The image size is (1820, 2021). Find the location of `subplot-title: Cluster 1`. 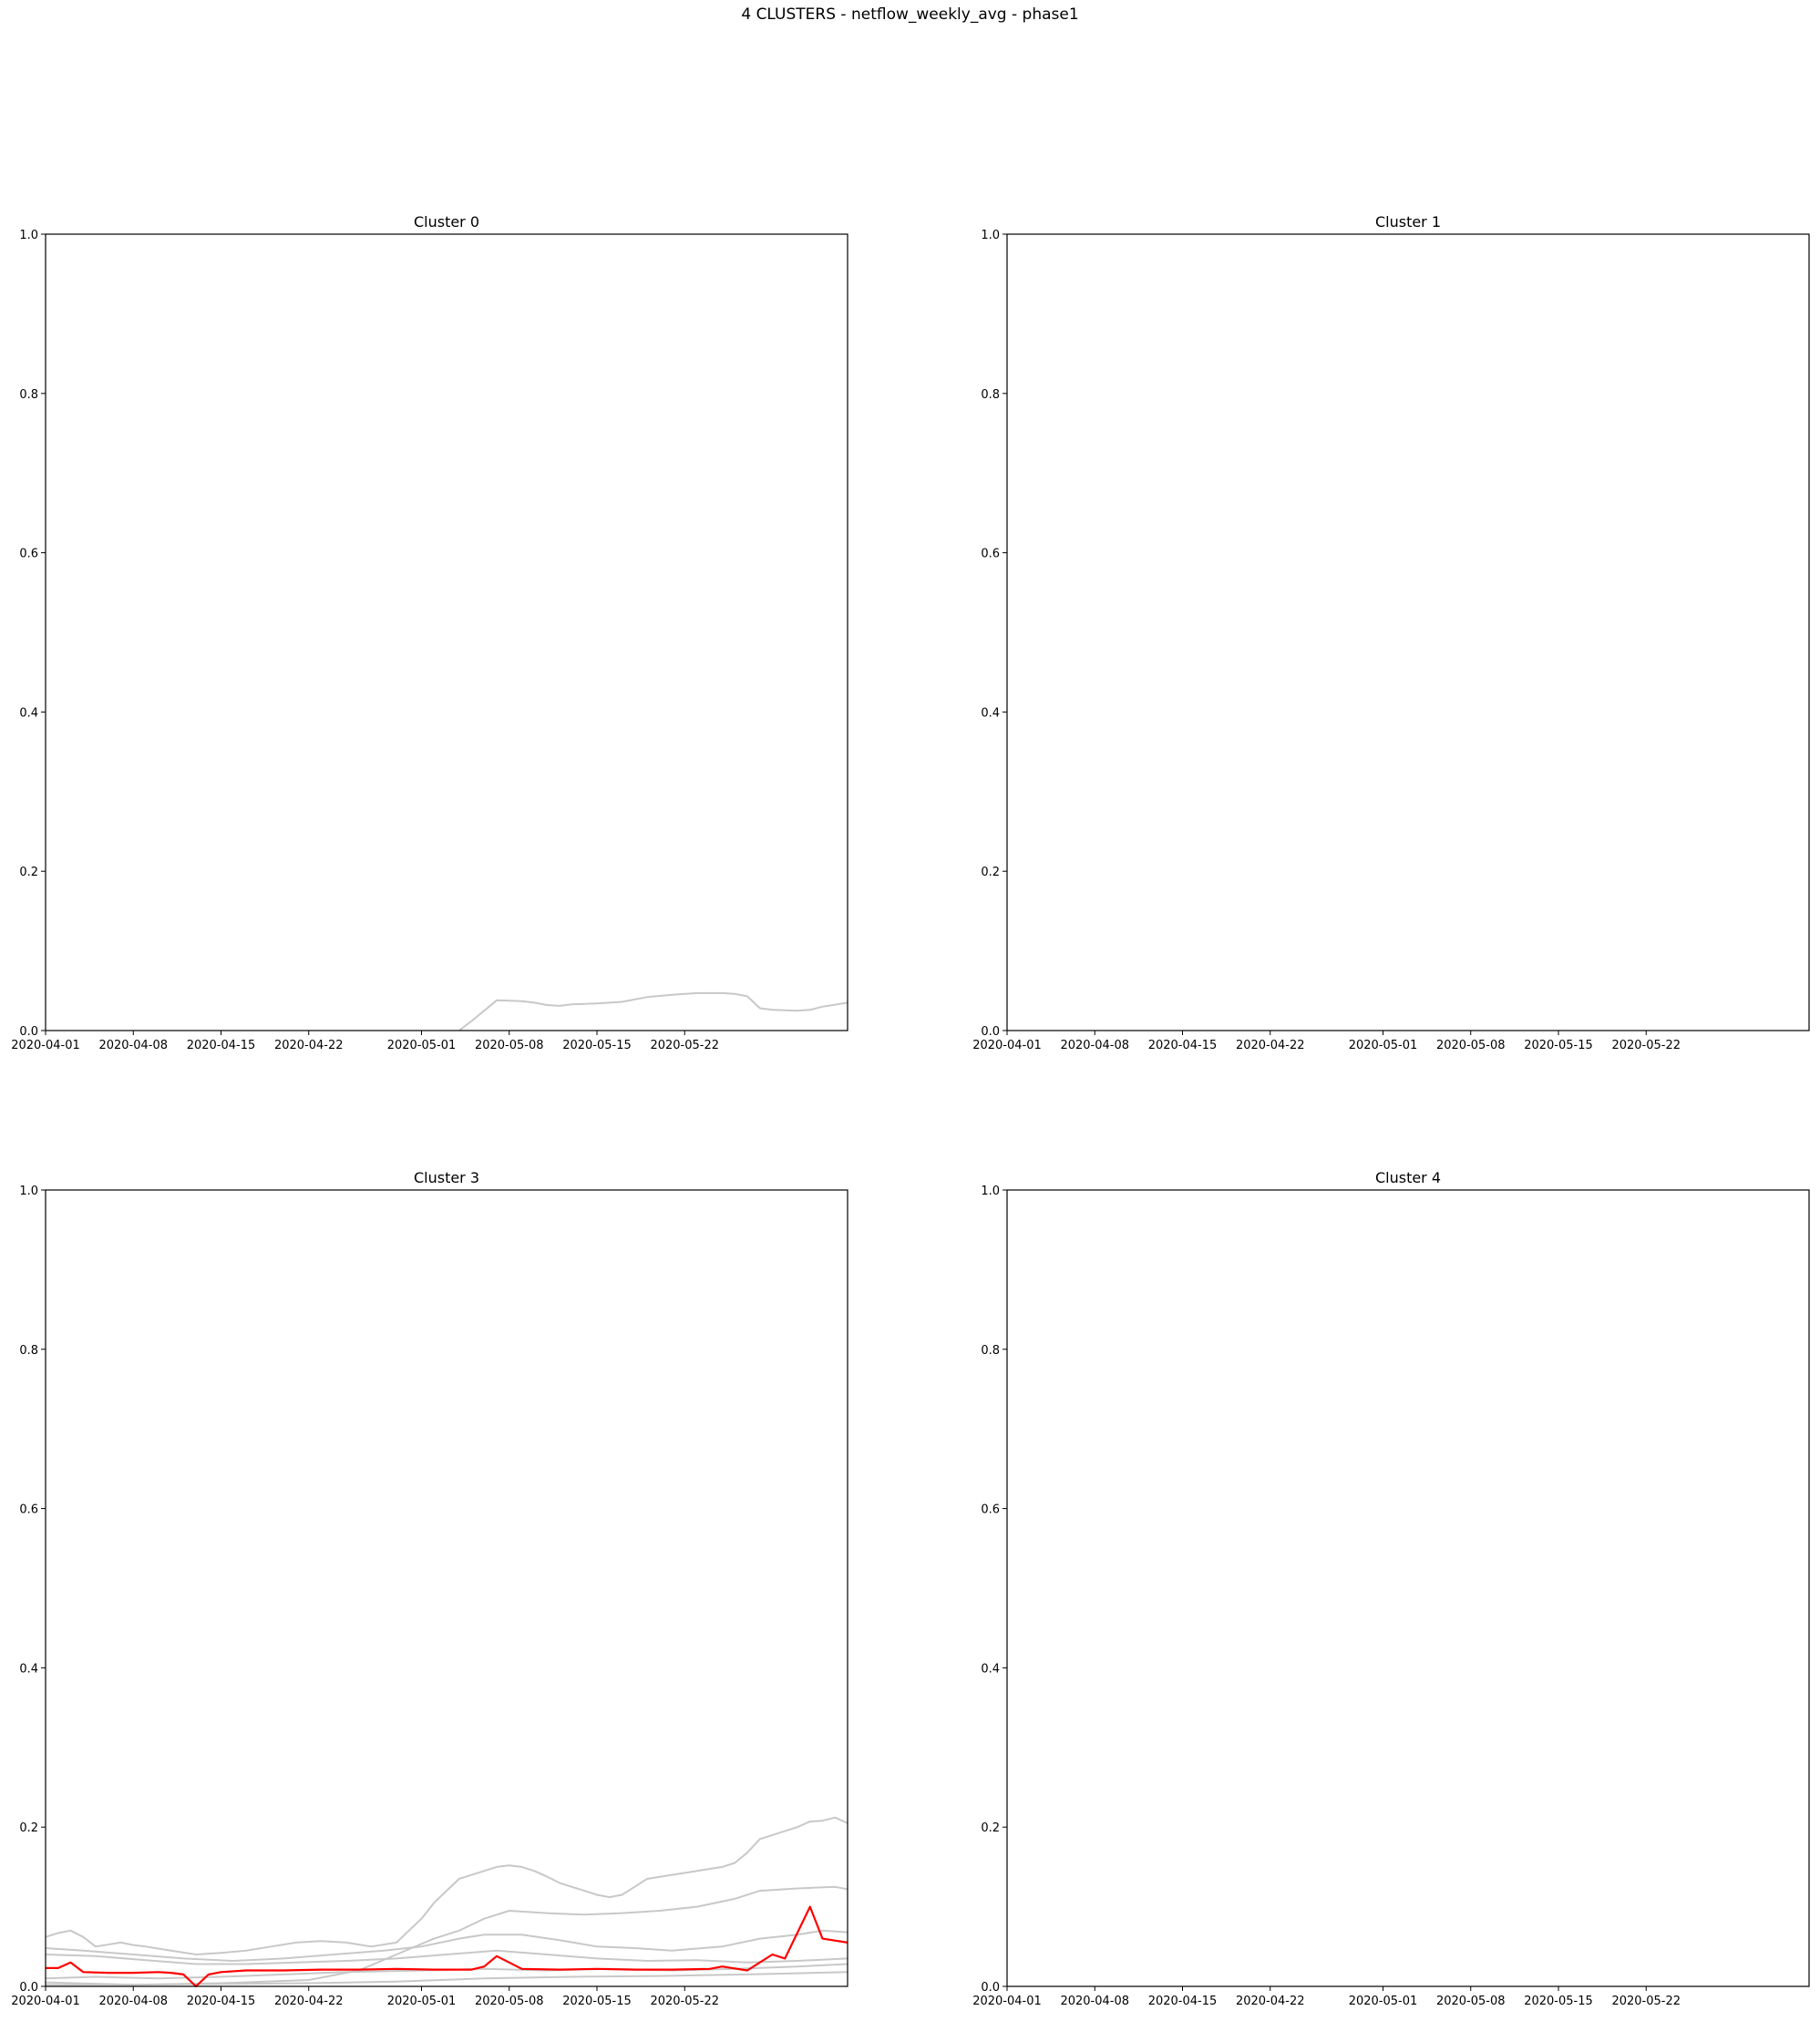

subplot-title: Cluster 1 is located at coordinates (1408, 222).